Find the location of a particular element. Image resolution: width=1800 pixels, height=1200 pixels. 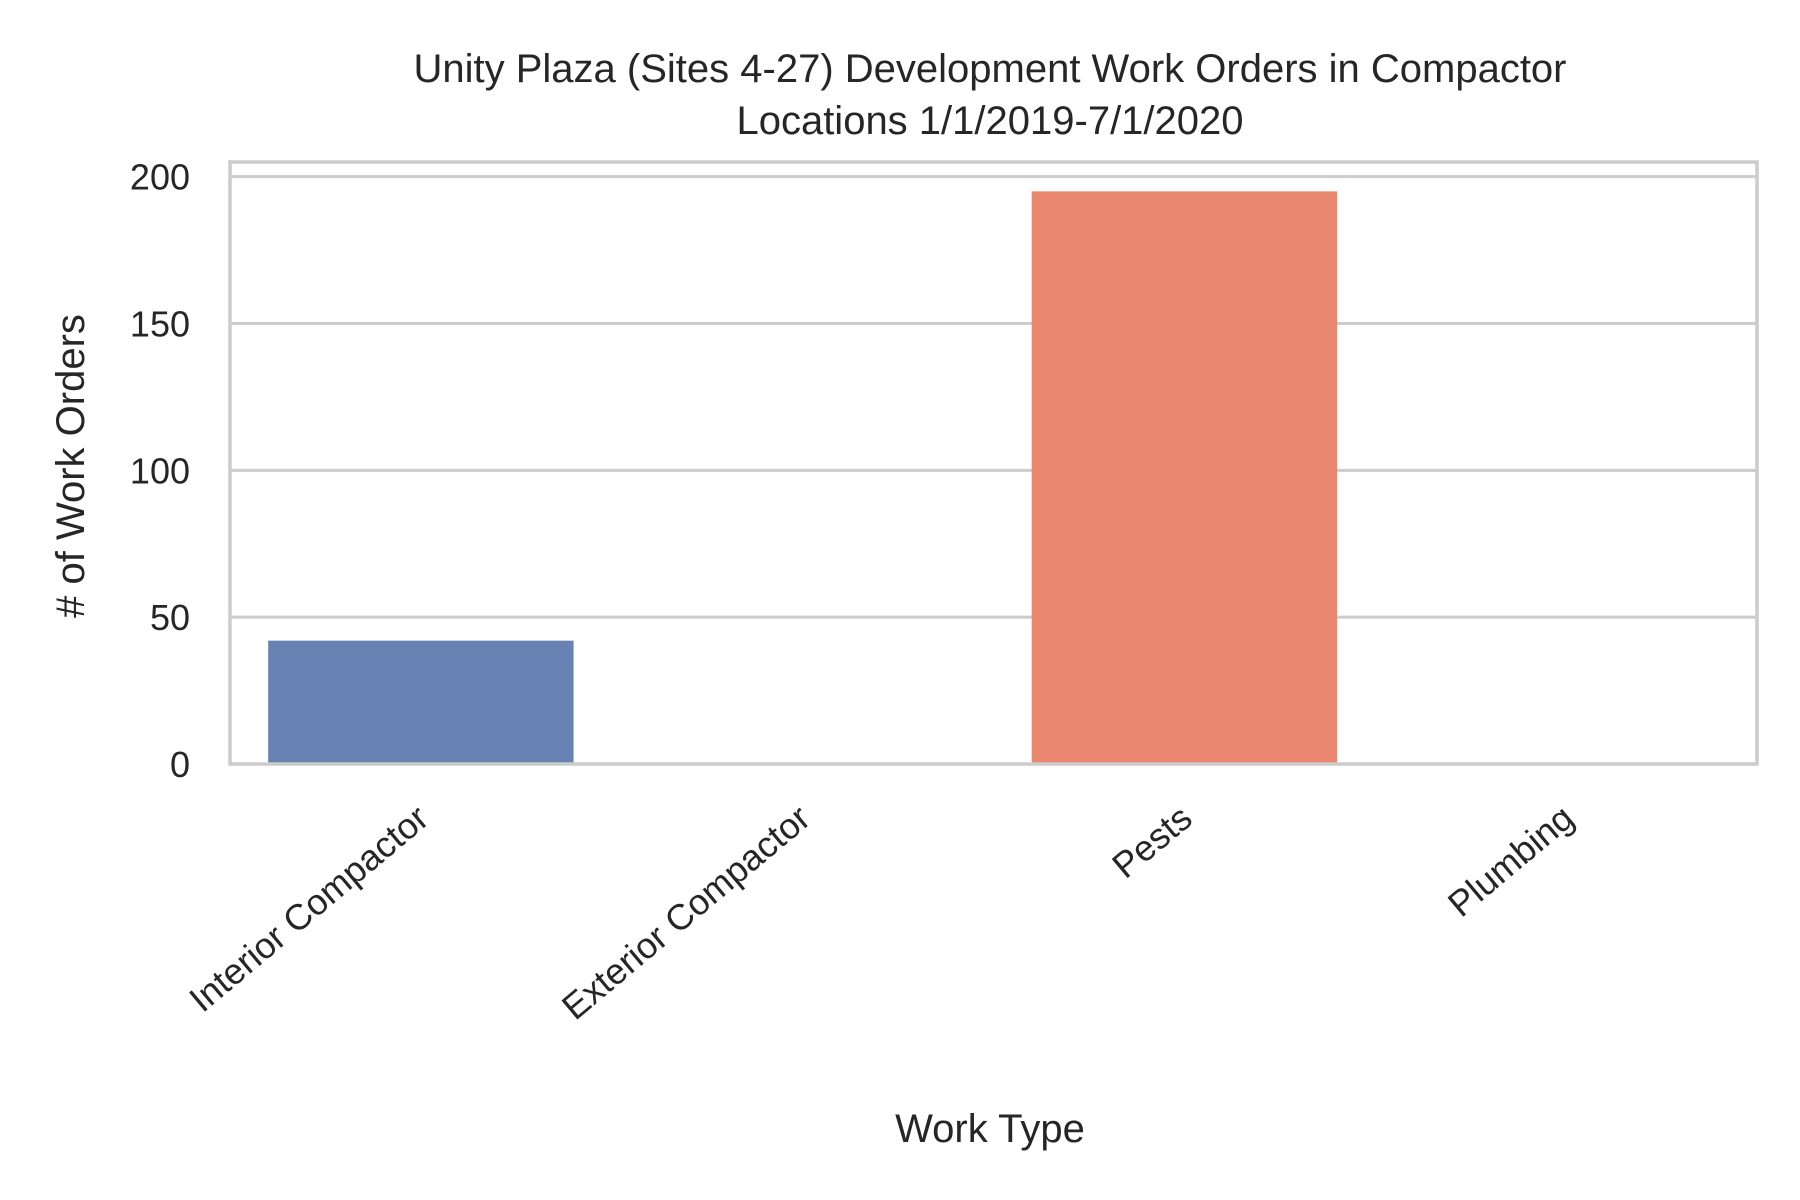

y-tick-label: 200 is located at coordinates (160, 177).